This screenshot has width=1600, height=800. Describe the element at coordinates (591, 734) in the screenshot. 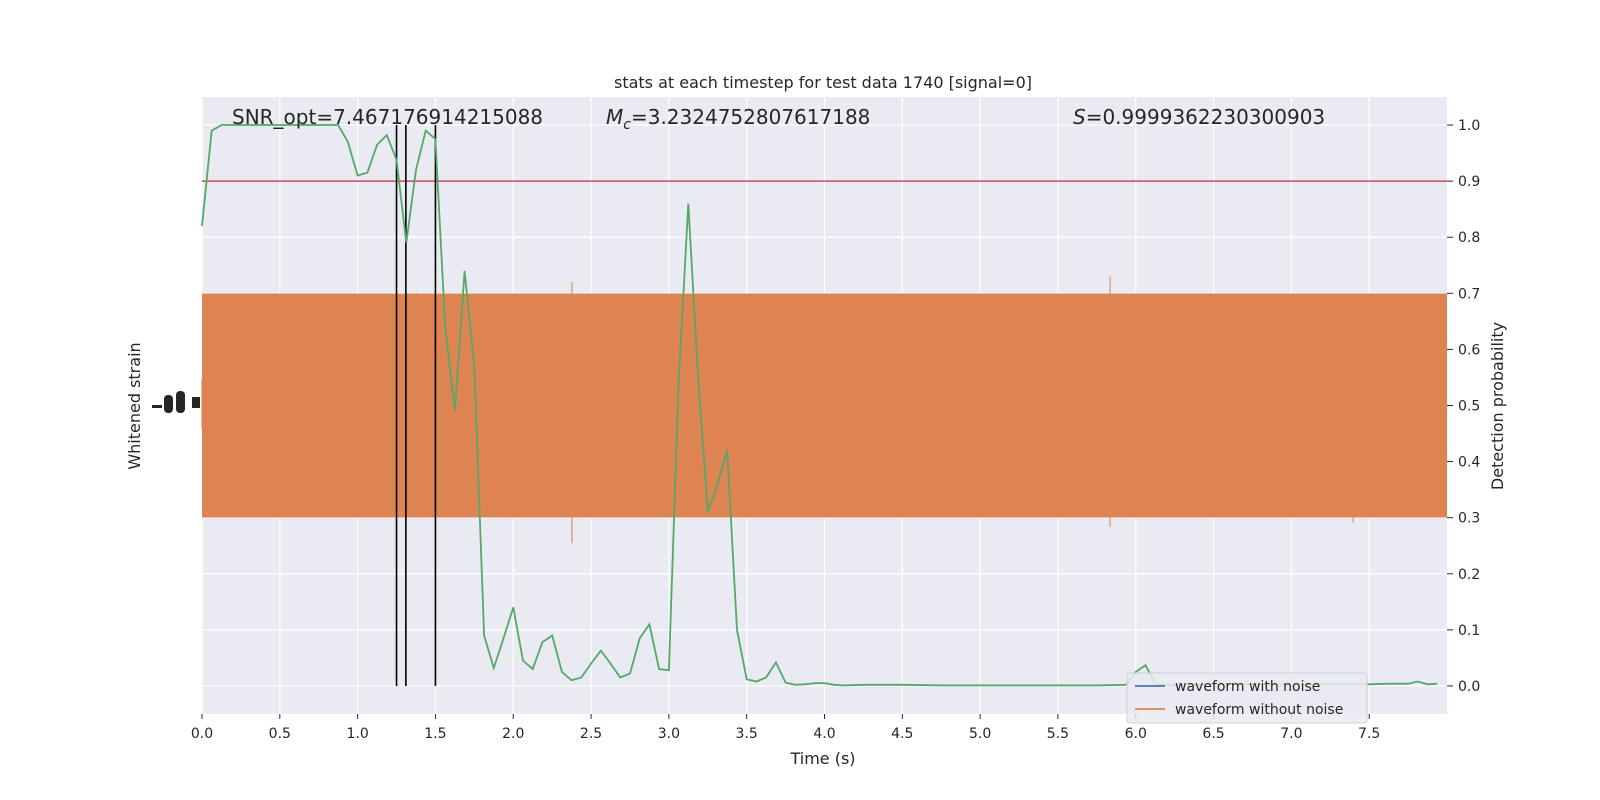

I see `x-tick-label: 2.5` at that location.